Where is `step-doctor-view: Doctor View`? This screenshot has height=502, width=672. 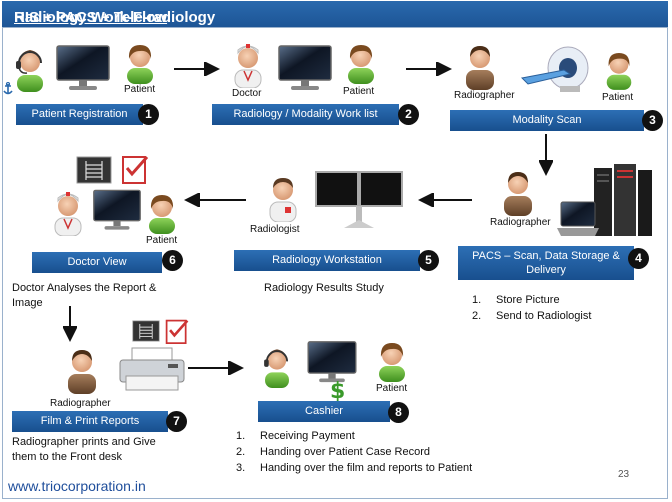 step-doctor-view: Doctor View is located at coordinates (97, 262).